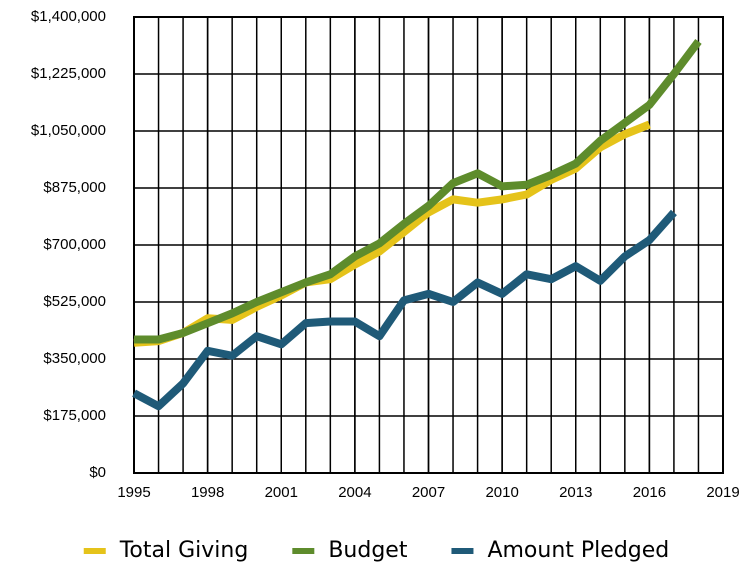  Describe the element at coordinates (133, 492) in the screenshot. I see `x-tick-label: 1995` at that location.